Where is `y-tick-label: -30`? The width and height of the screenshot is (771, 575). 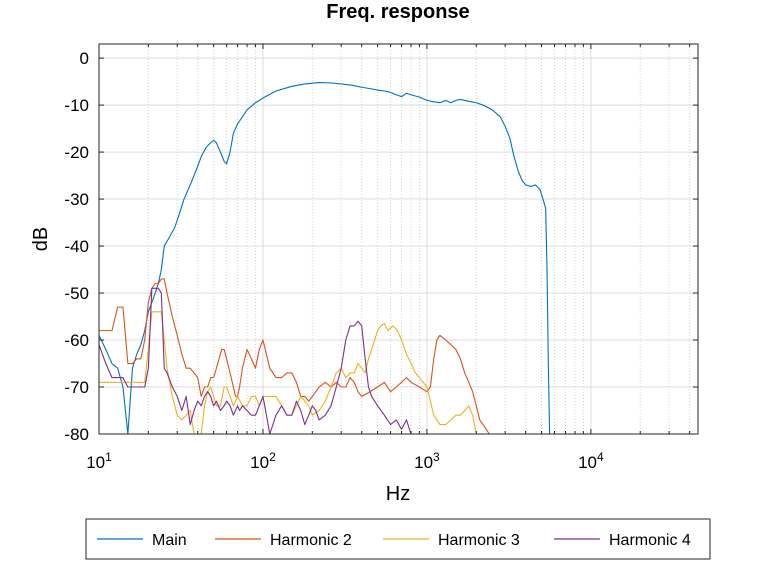
y-tick-label: -30 is located at coordinates (76, 199).